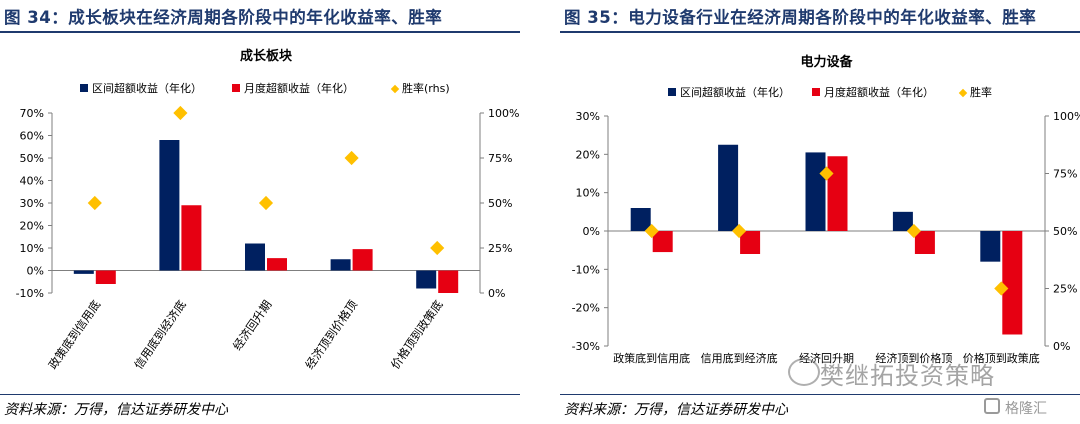 The image size is (1080, 424). Describe the element at coordinates (992, 406) in the screenshot. I see `gelonghui-logo-icon` at that location.